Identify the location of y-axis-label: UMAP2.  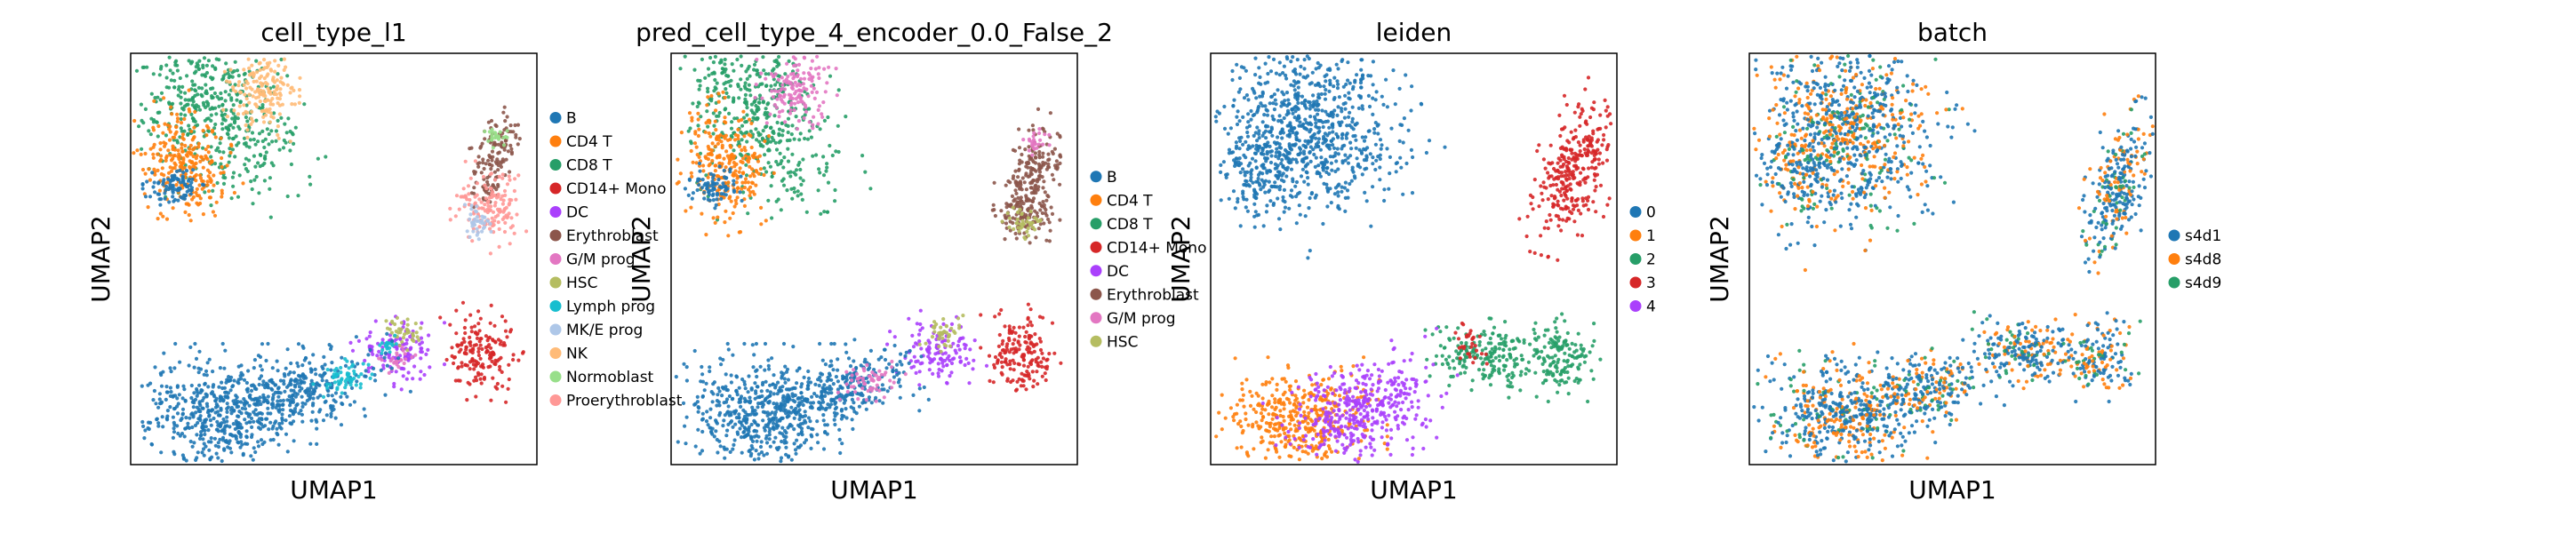
(641, 259).